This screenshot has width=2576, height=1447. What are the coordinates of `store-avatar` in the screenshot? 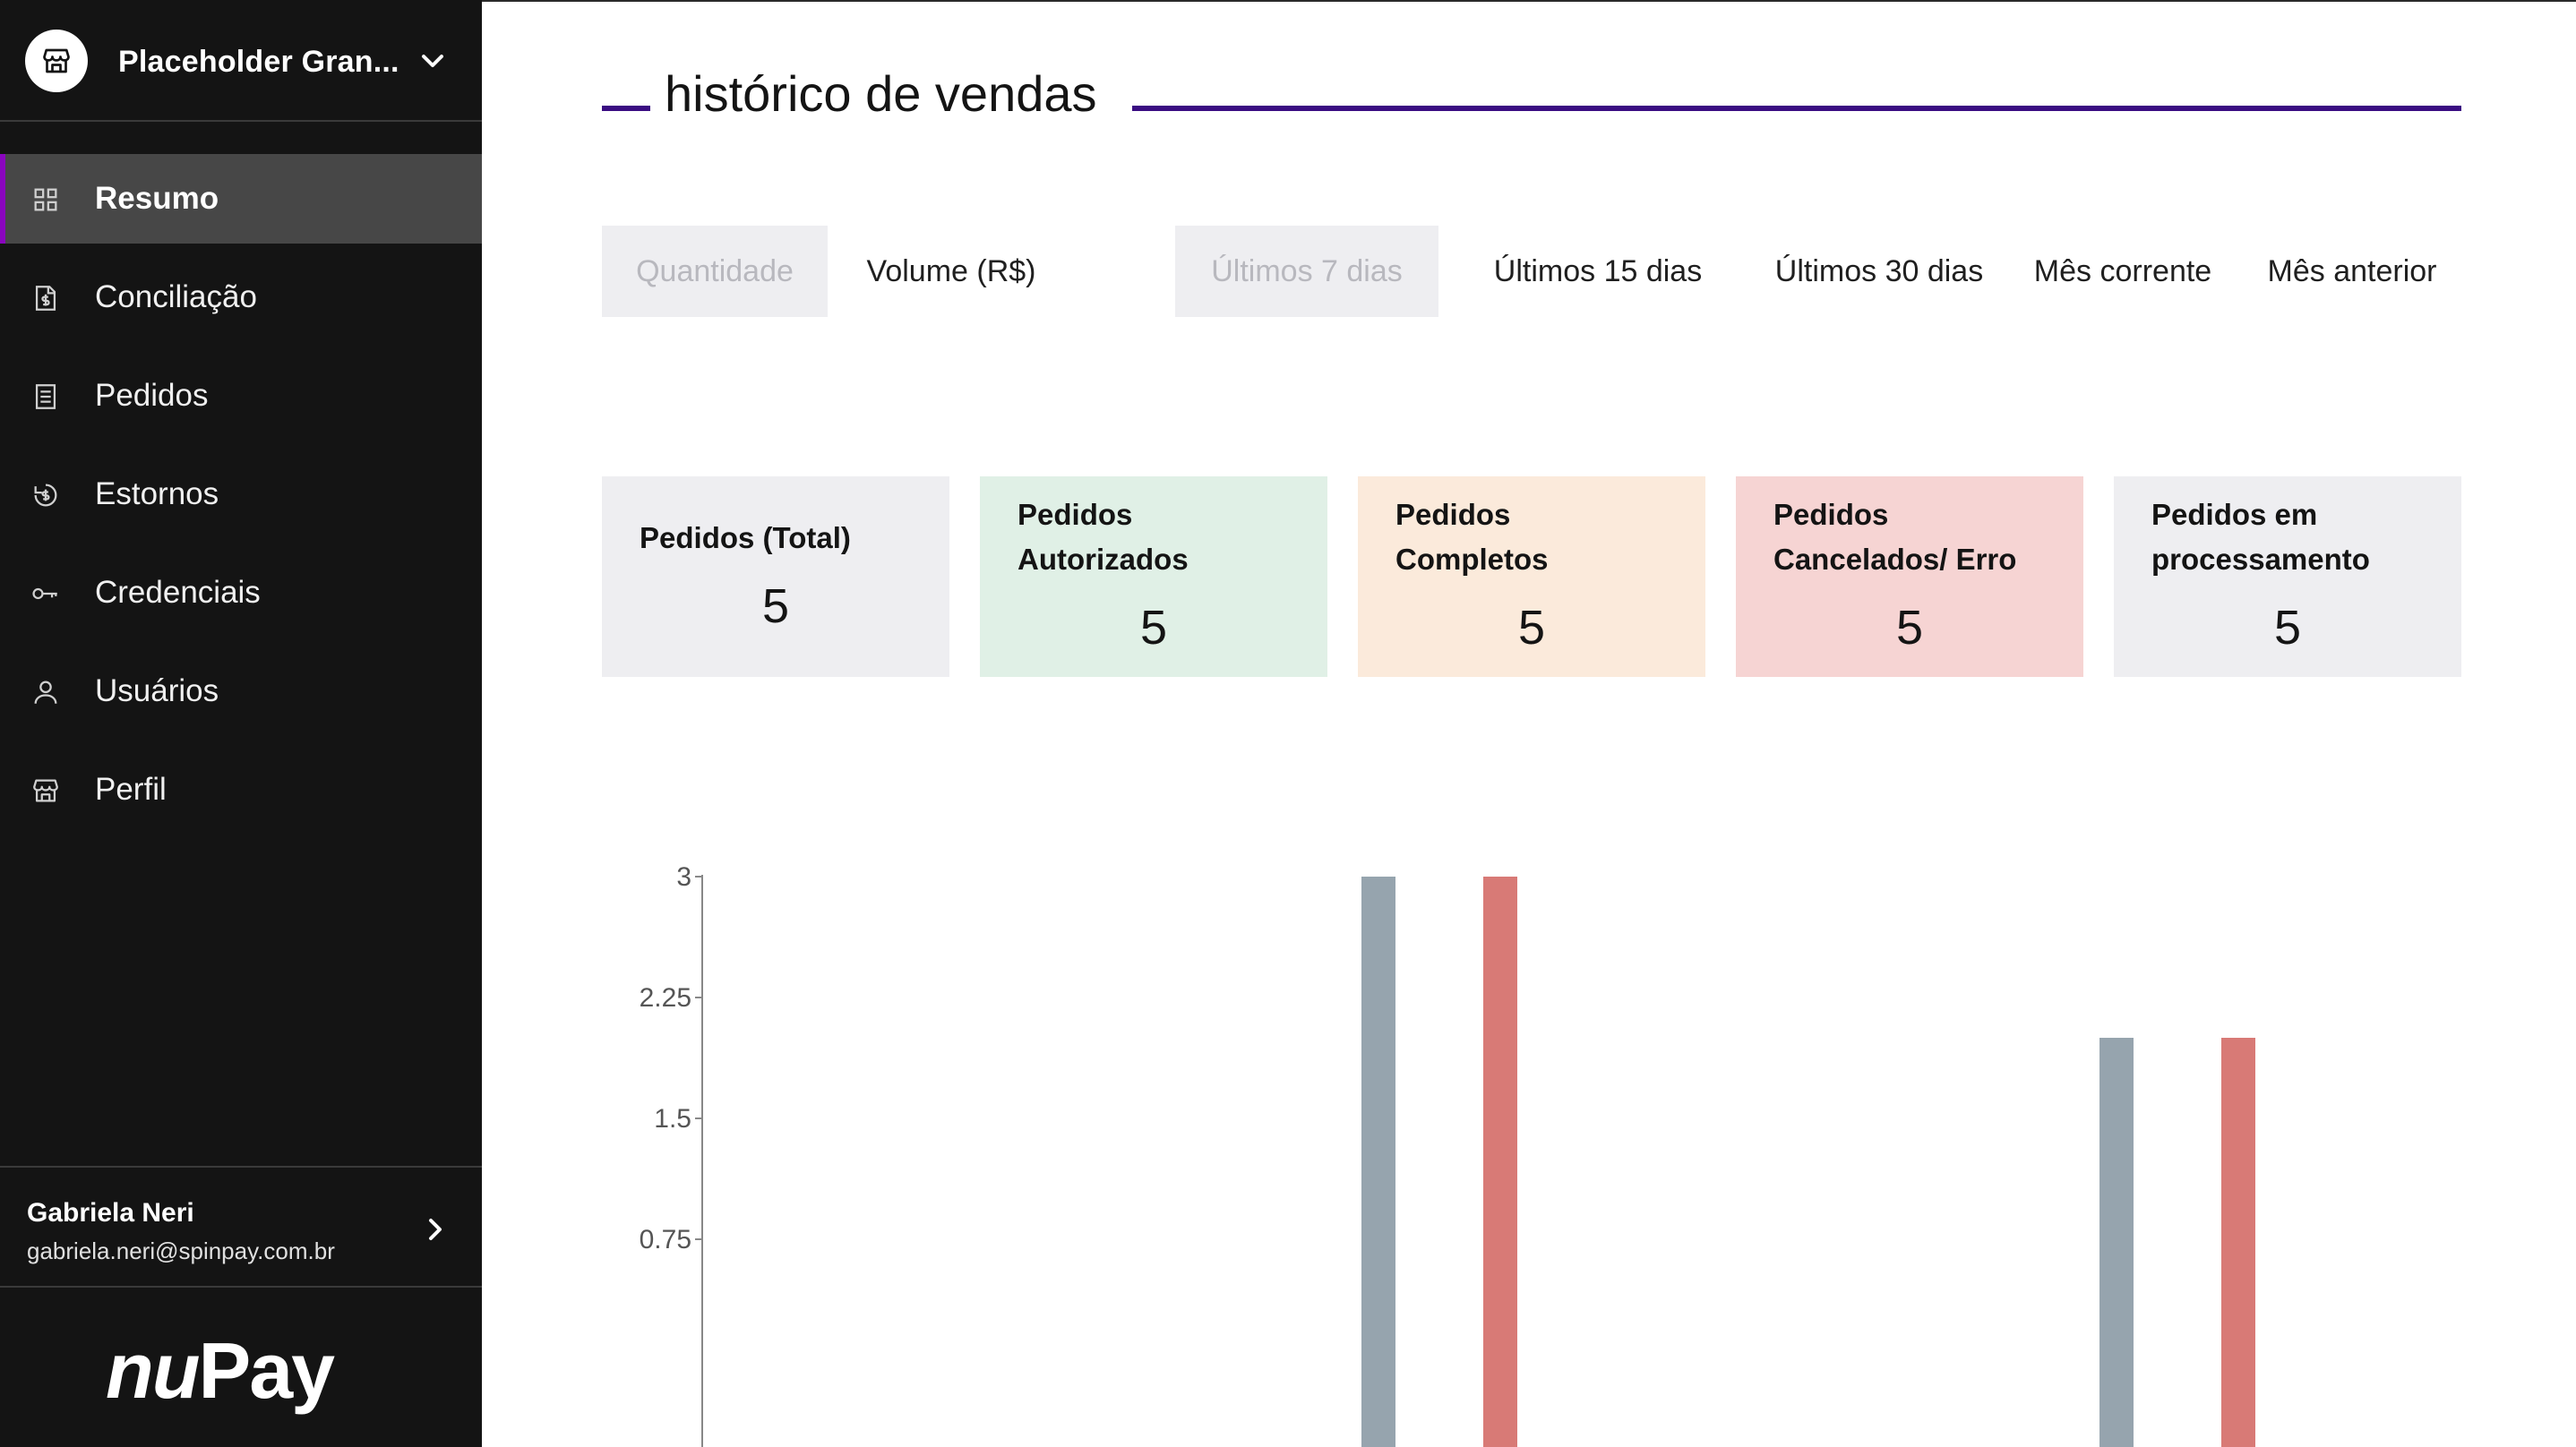 It's located at (56, 61).